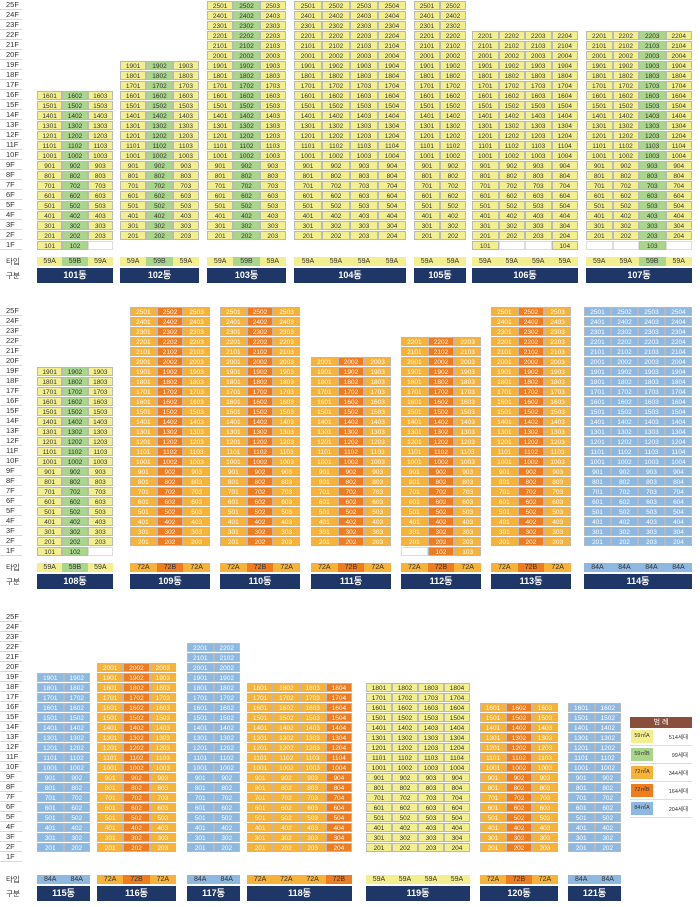  What do you see at coordinates (678, 501) in the screenshot?
I see `unit-cell: 604` at bounding box center [678, 501].